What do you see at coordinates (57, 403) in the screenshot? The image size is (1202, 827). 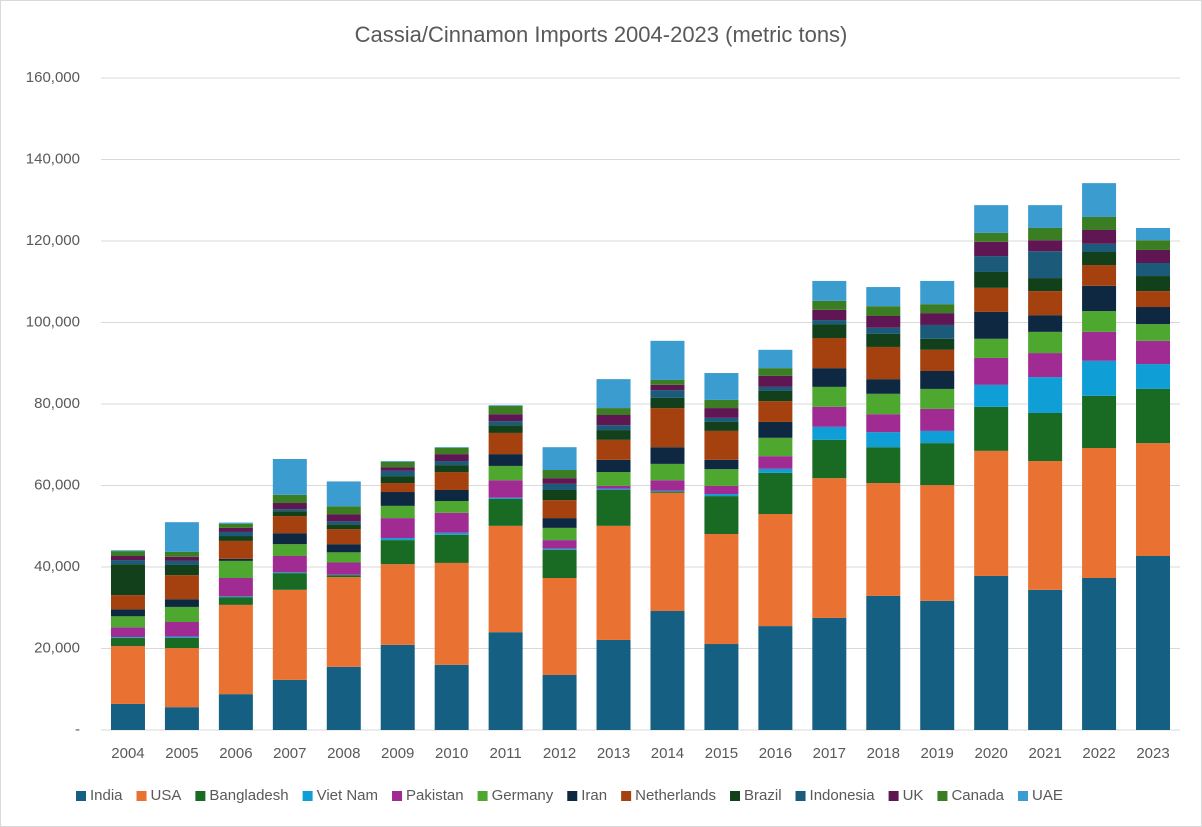 I see `y-tick-label: 80,000` at bounding box center [57, 403].